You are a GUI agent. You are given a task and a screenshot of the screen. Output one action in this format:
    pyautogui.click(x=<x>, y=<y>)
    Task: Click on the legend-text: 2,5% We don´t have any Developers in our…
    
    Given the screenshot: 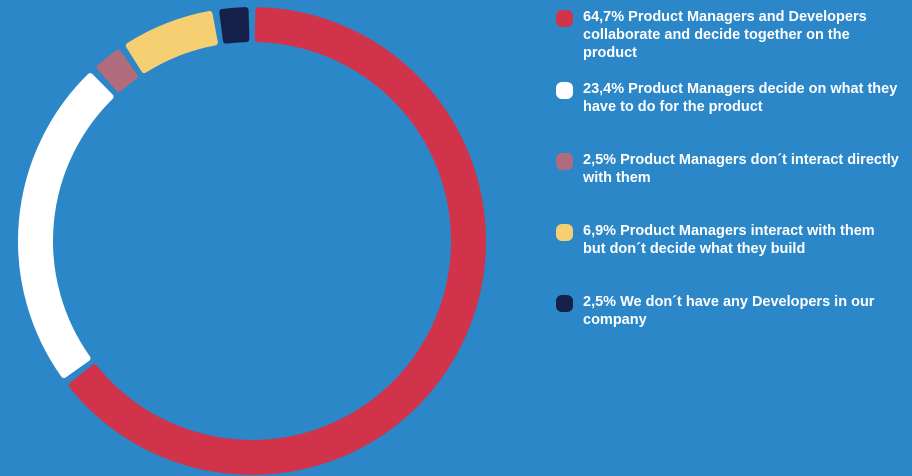 What is the action you would take?
    pyautogui.click(x=742, y=311)
    